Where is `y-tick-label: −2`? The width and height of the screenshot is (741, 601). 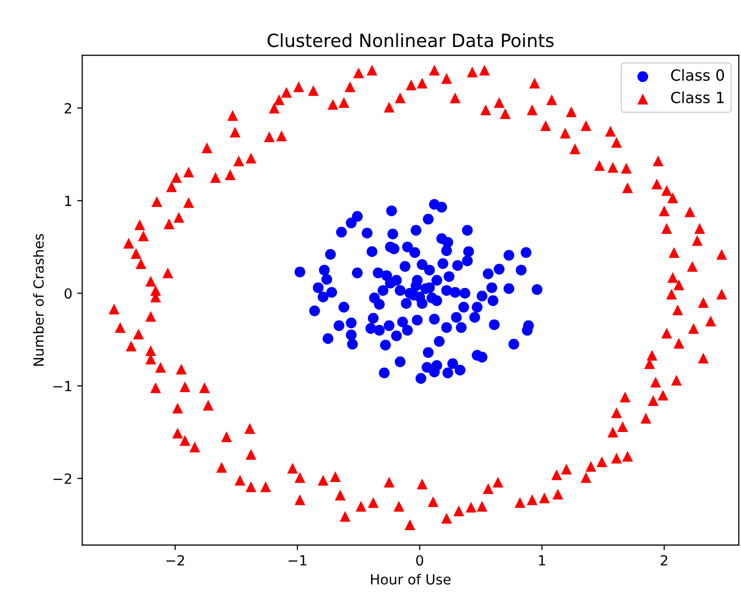 y-tick-label: −2 is located at coordinates (63, 478).